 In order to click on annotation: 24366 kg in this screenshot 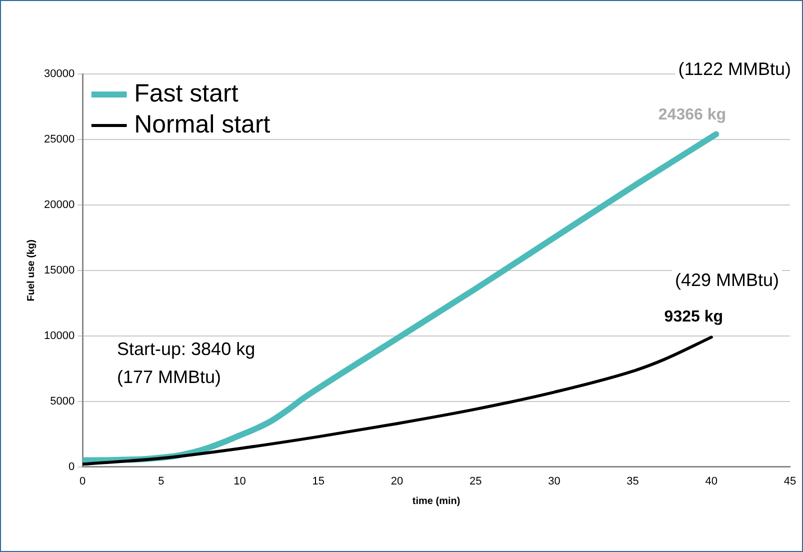, I will do `click(692, 115)`.